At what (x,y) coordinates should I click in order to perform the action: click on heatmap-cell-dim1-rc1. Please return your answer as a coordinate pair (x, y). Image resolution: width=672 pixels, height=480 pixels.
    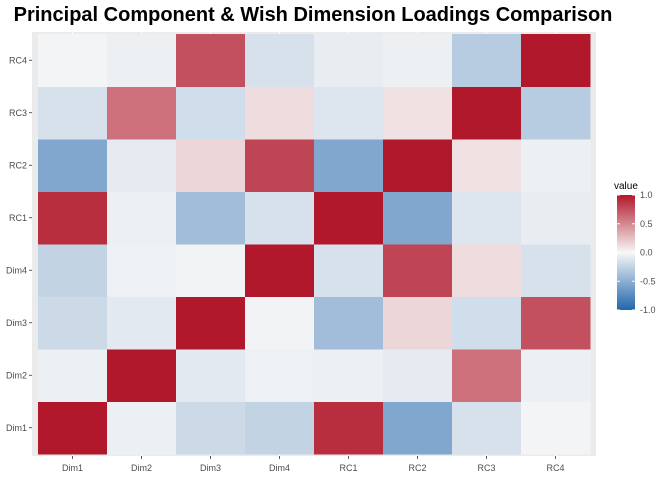
    Looking at the image, I should click on (349, 428).